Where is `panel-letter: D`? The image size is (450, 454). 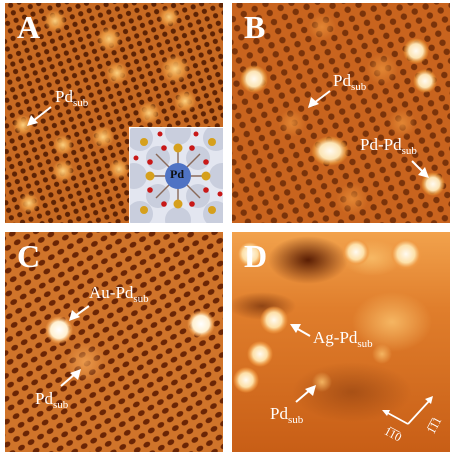
panel-letter: D is located at coordinates (256, 256).